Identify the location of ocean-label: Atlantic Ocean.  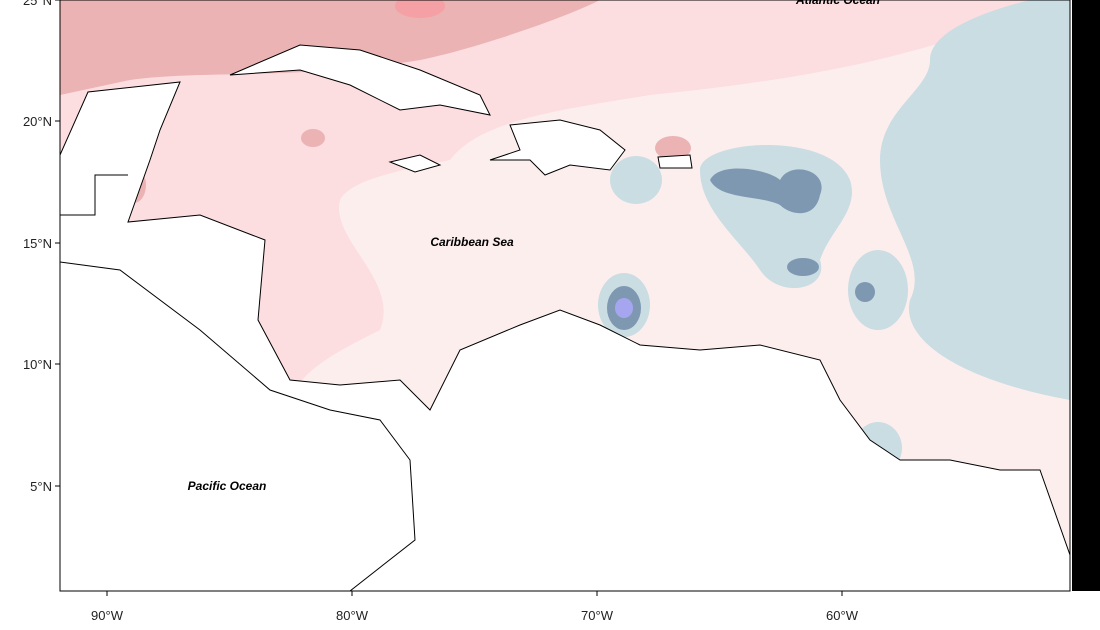
(837, 3).